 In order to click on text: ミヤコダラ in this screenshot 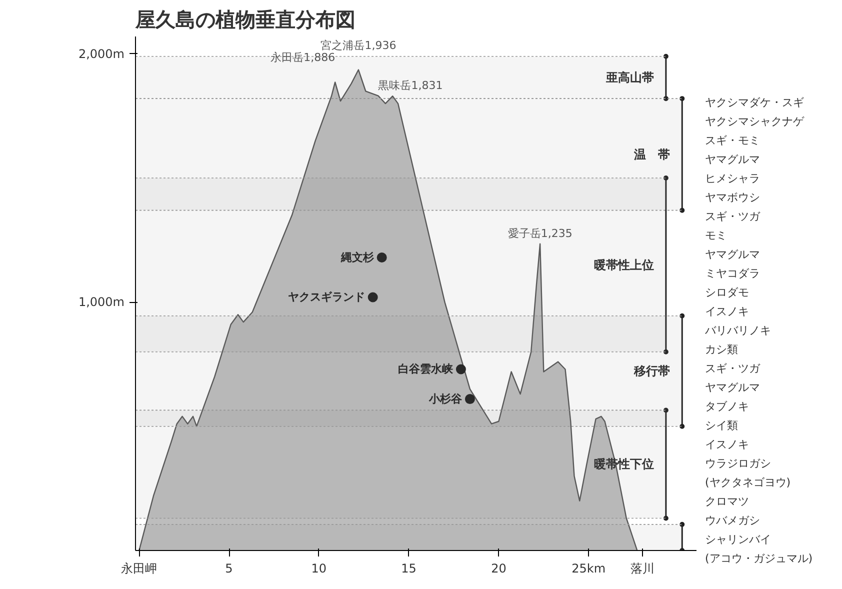, I will do `click(733, 274)`.